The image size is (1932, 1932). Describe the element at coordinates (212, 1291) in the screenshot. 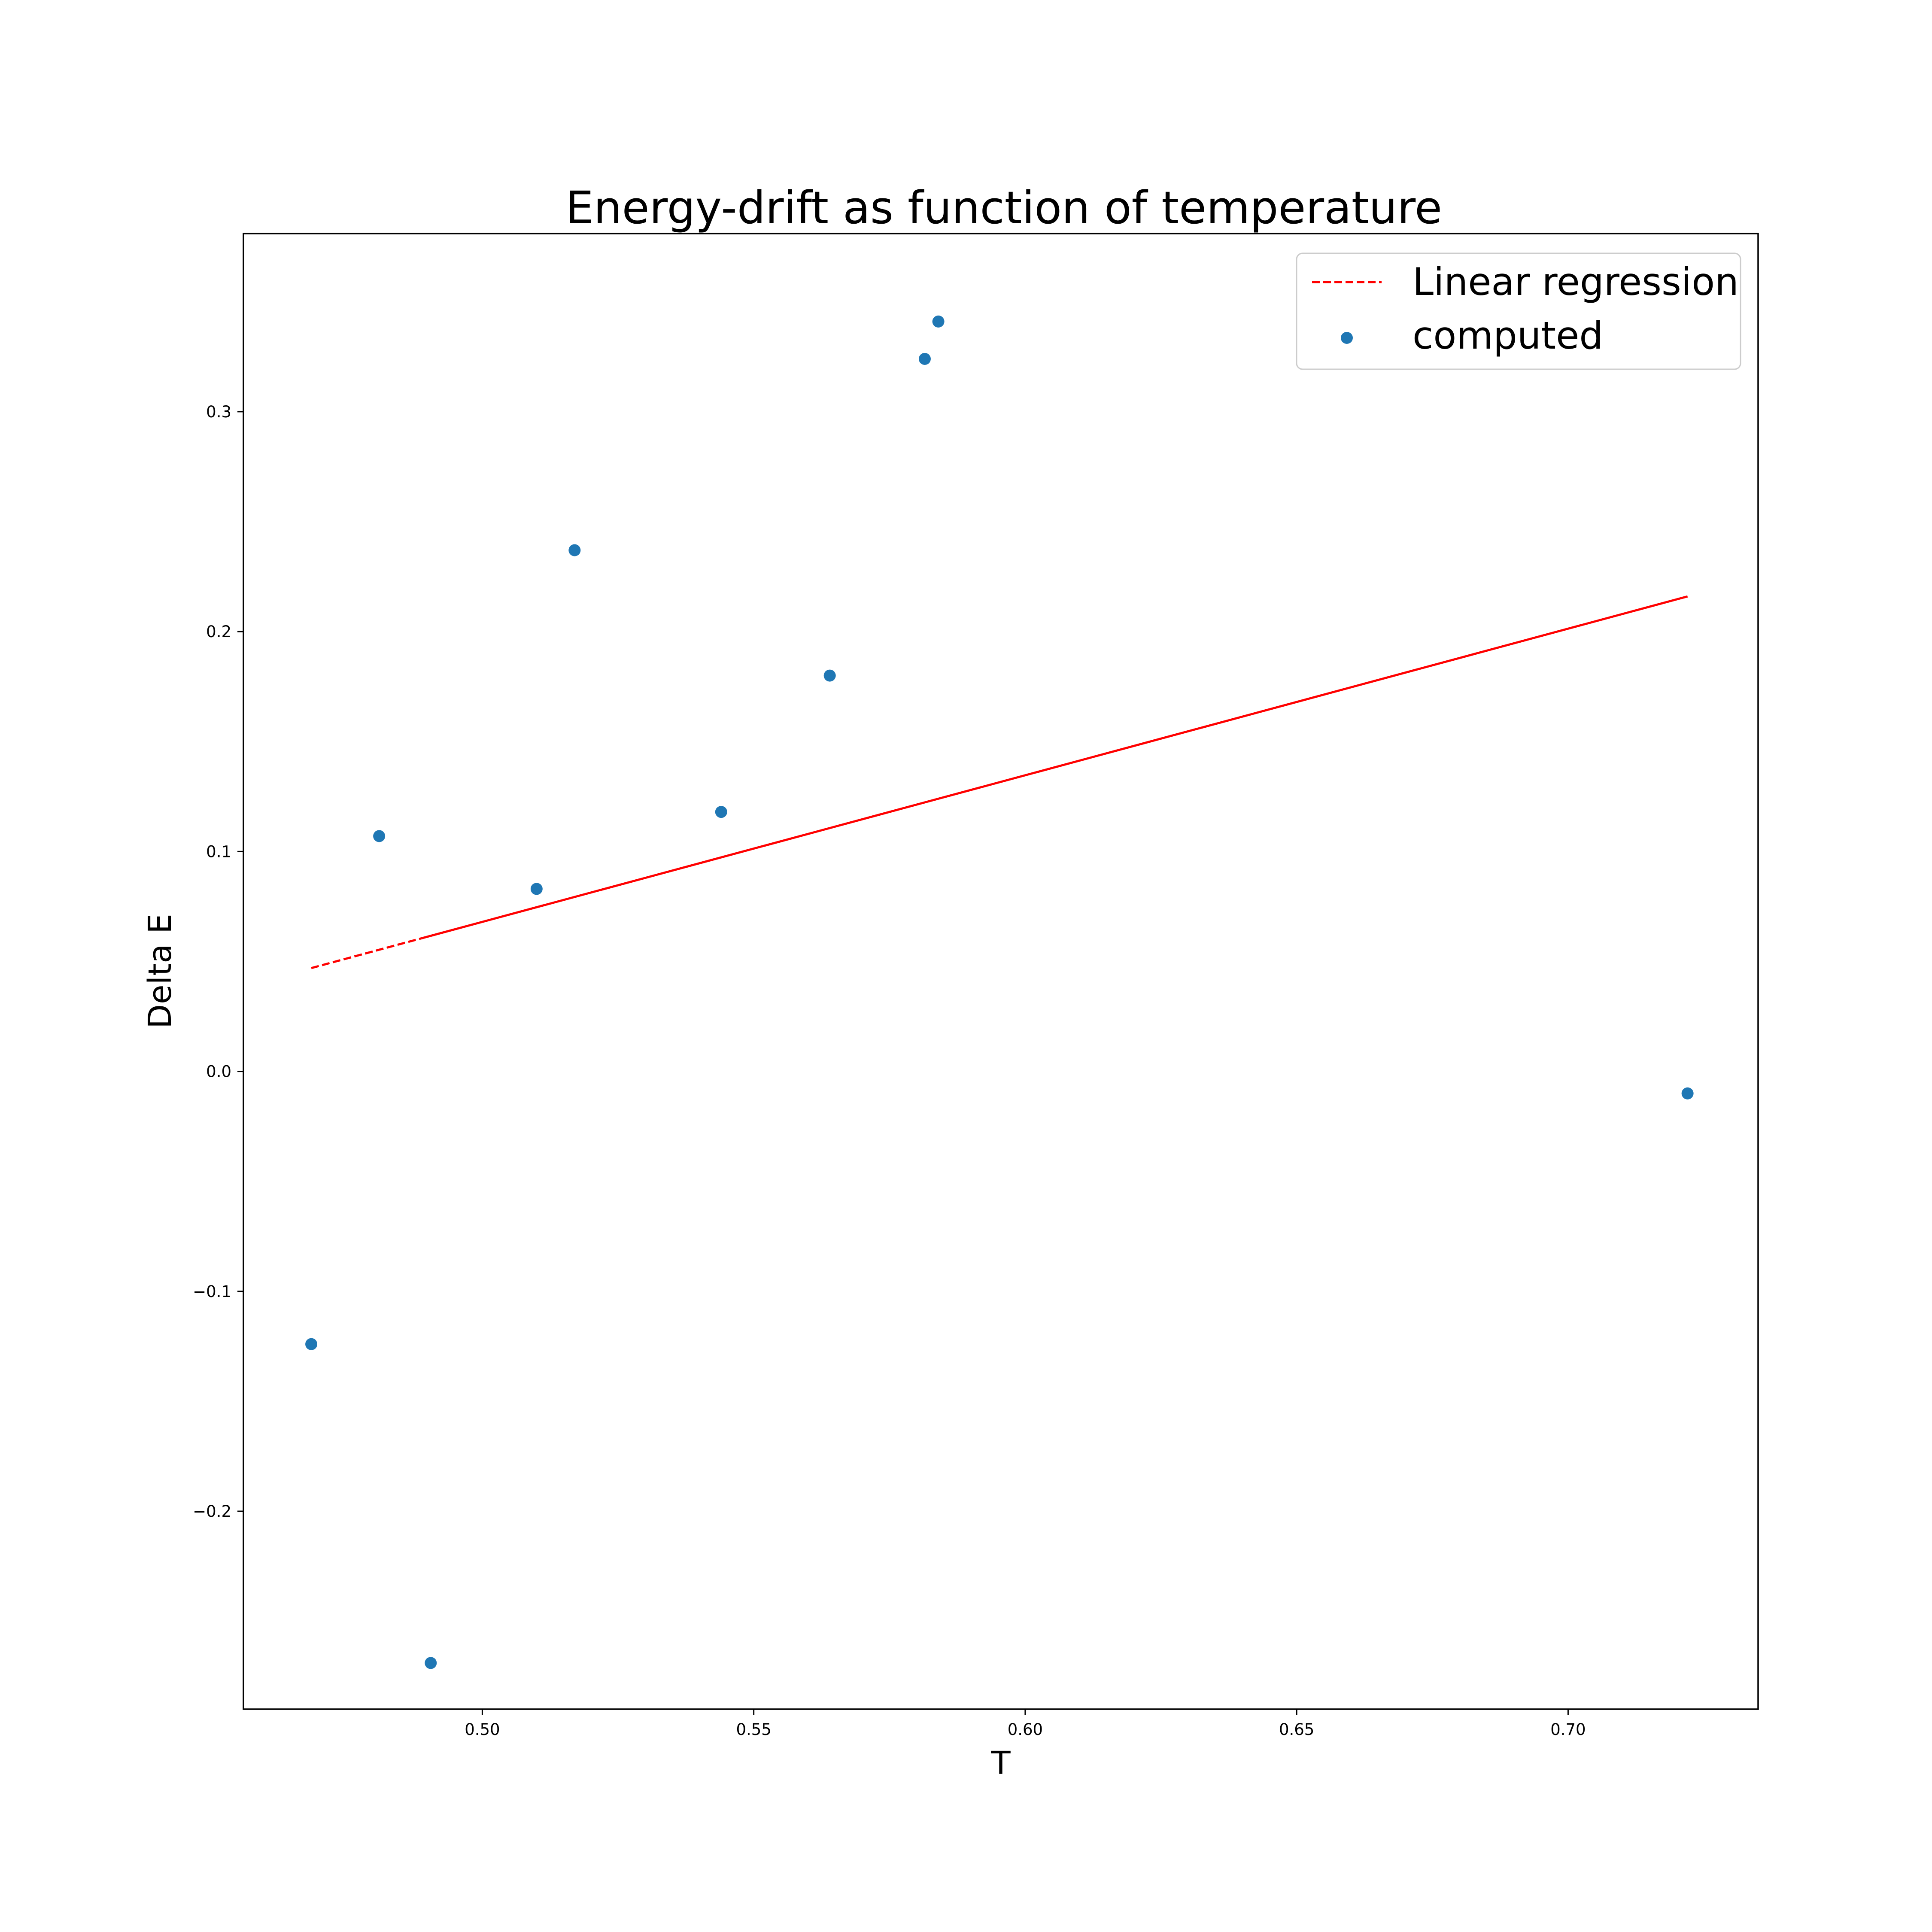

I see `y-tick-label: −0.1` at that location.